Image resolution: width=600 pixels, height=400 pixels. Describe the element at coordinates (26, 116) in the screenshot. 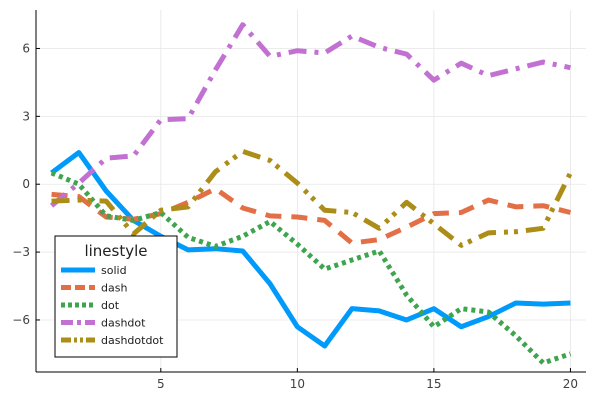

I see `y-tick-label: 3` at that location.